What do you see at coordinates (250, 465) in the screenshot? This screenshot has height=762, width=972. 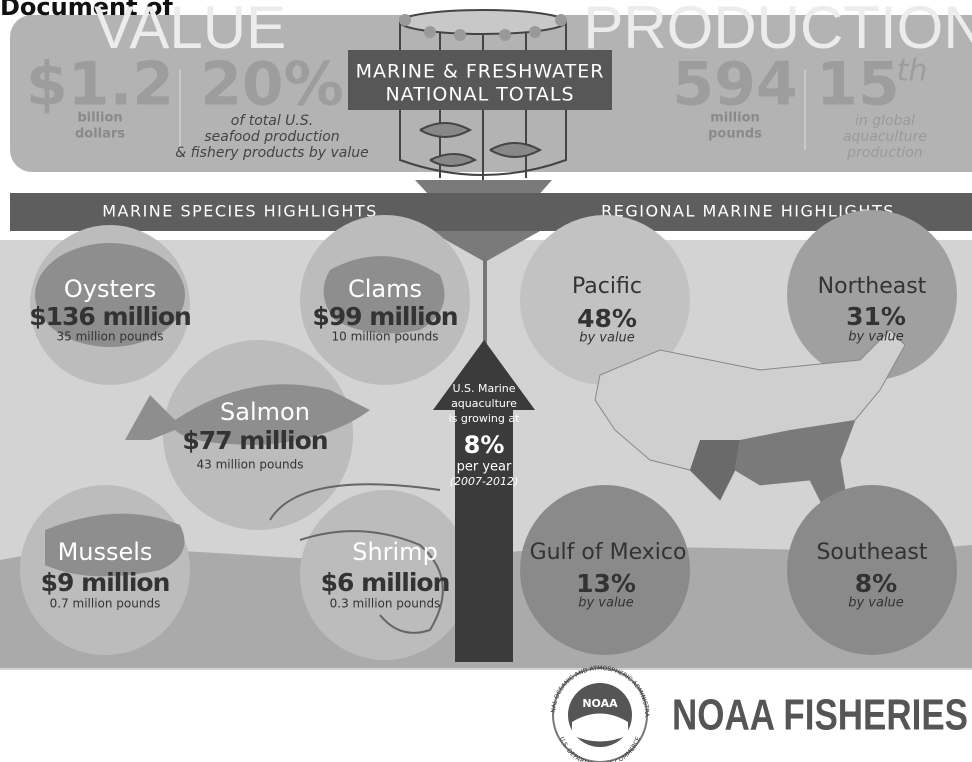 I see `species-weight: 43 million pounds` at bounding box center [250, 465].